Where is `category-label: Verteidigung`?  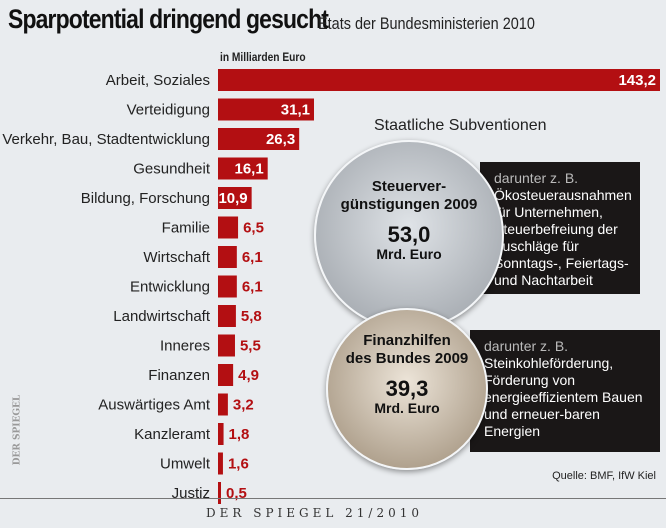
category-label: Verteidigung is located at coordinates (168, 110).